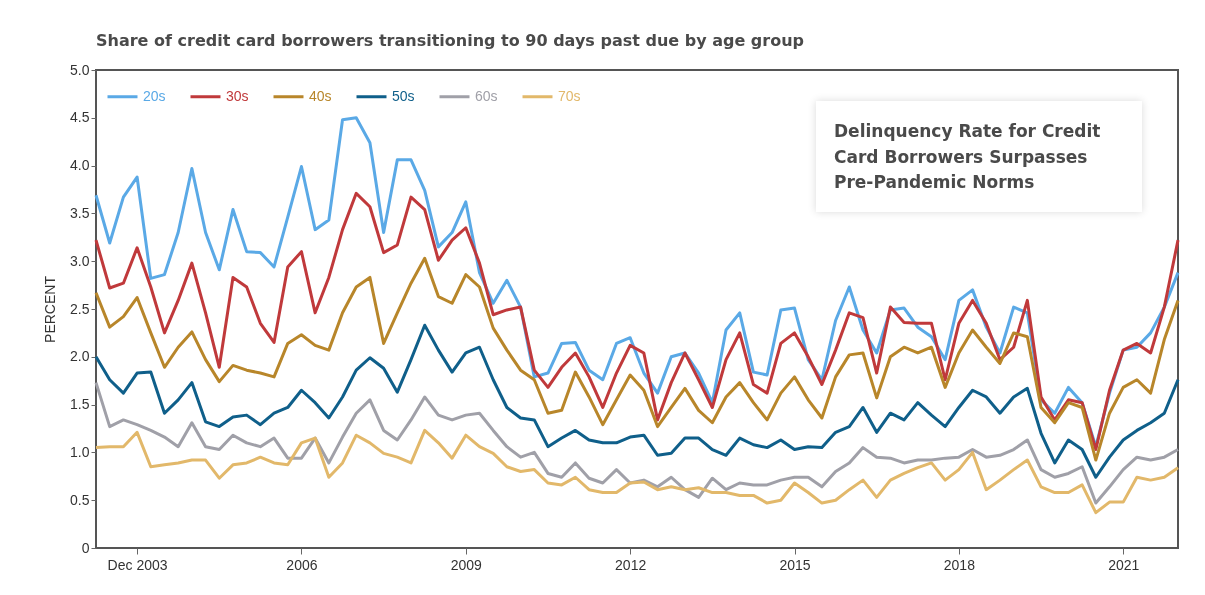 The width and height of the screenshot is (1205, 595). Describe the element at coordinates (795, 564) in the screenshot. I see `x-tick-label: 2015` at that location.